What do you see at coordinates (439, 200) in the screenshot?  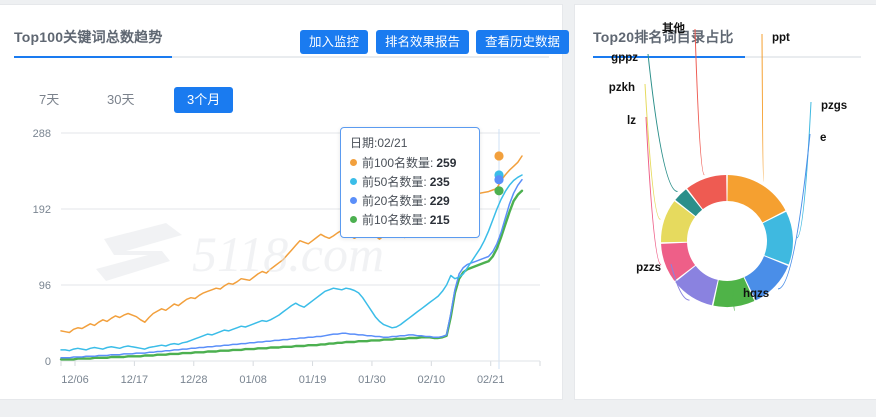 I see `tooltip-value: 229` at bounding box center [439, 200].